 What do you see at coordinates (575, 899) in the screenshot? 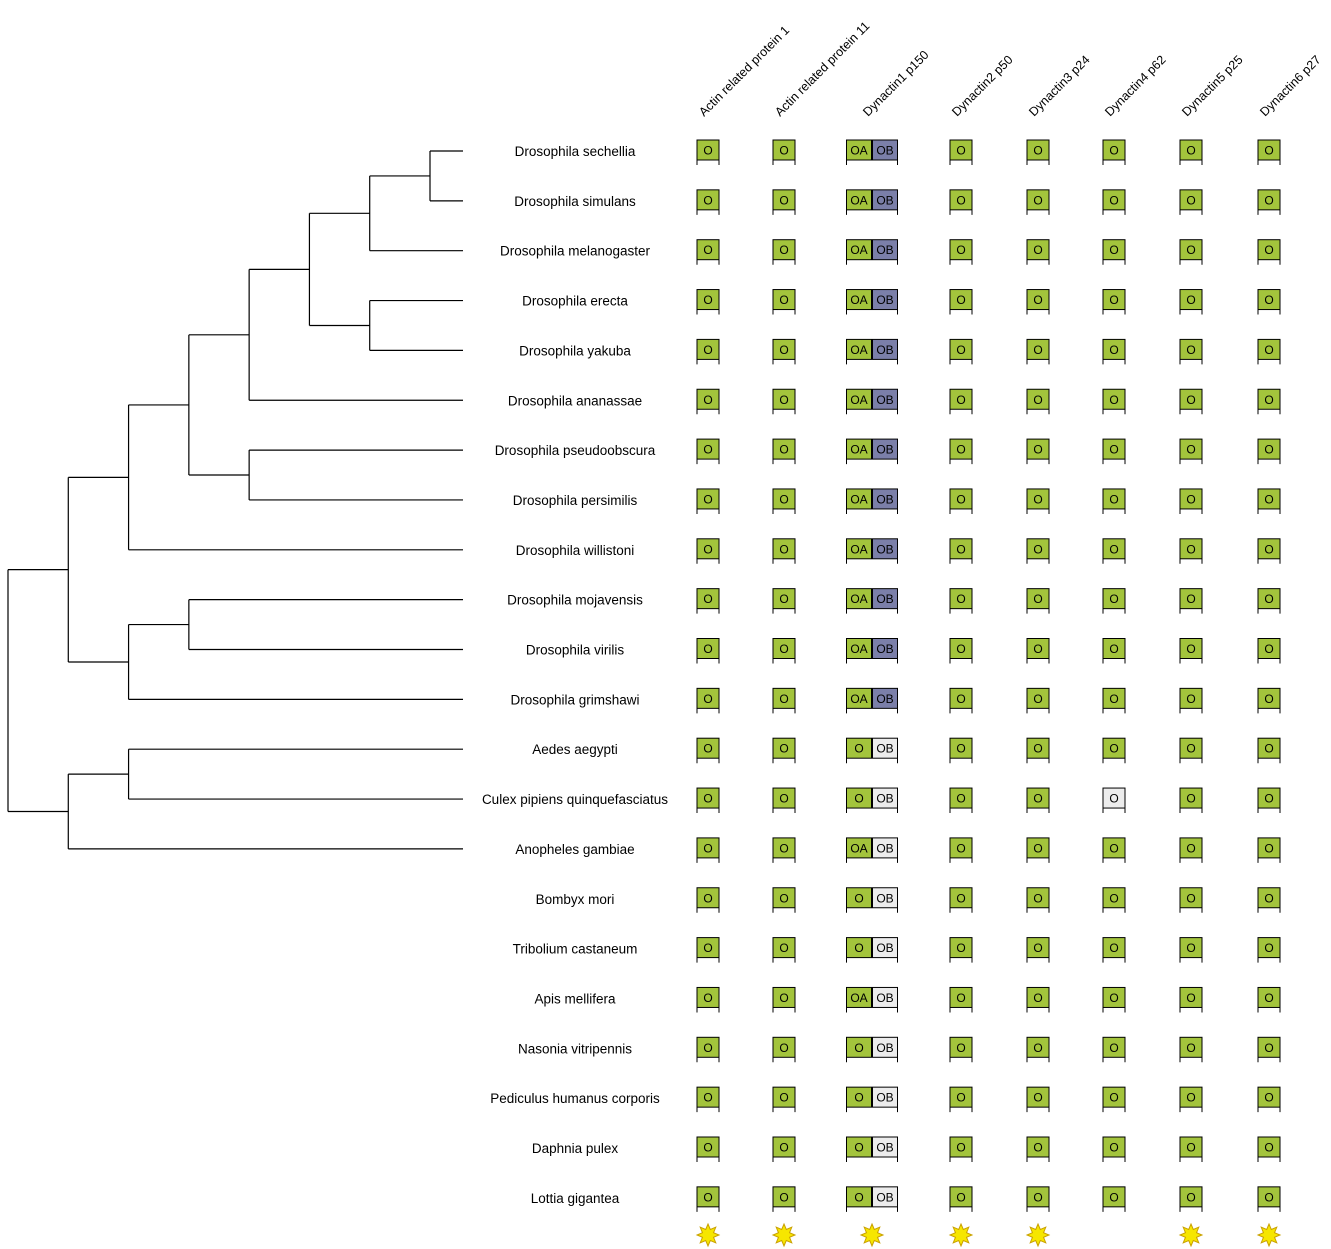
I see `species-label: Bombyx mori` at bounding box center [575, 899].